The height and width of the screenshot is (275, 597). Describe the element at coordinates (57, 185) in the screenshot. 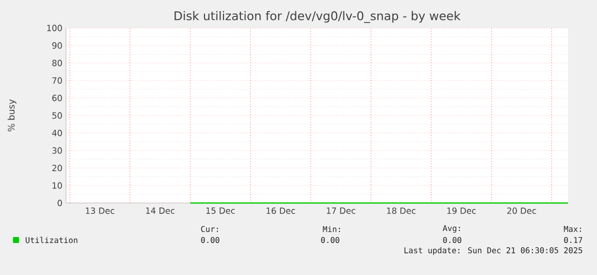

I see `y-tick-label: 10` at that location.